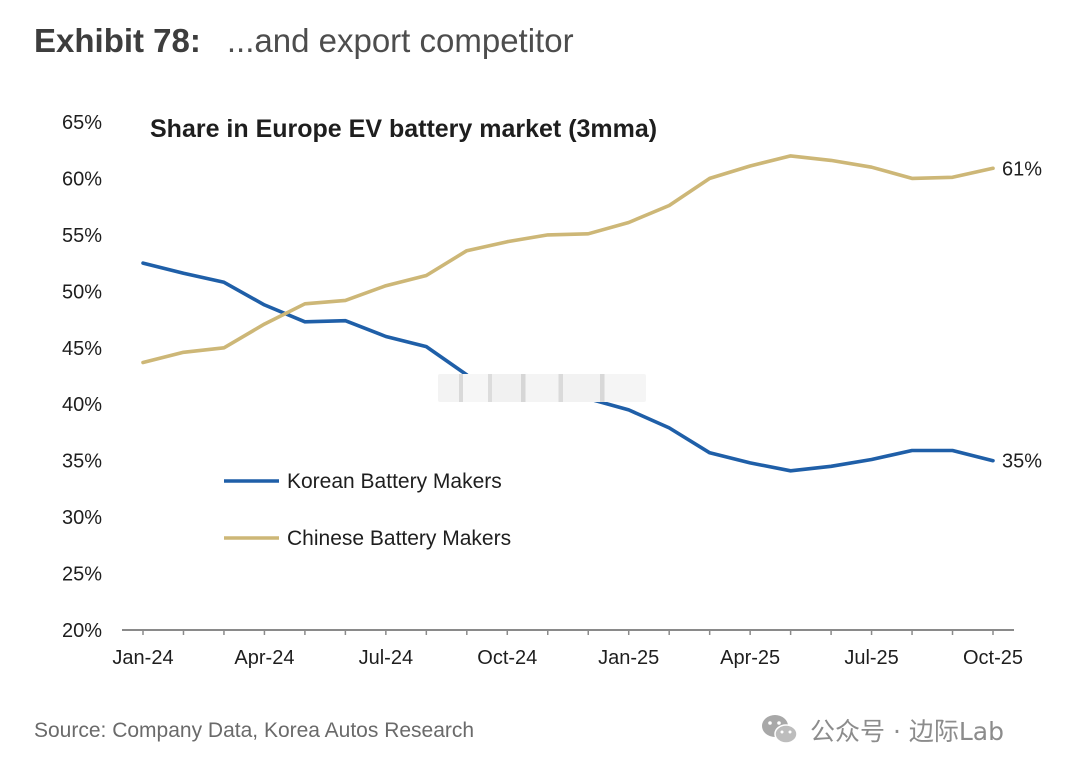 This screenshot has width=1080, height=774. What do you see at coordinates (386, 658) in the screenshot?
I see `x-tick-label: Jul-24` at bounding box center [386, 658].